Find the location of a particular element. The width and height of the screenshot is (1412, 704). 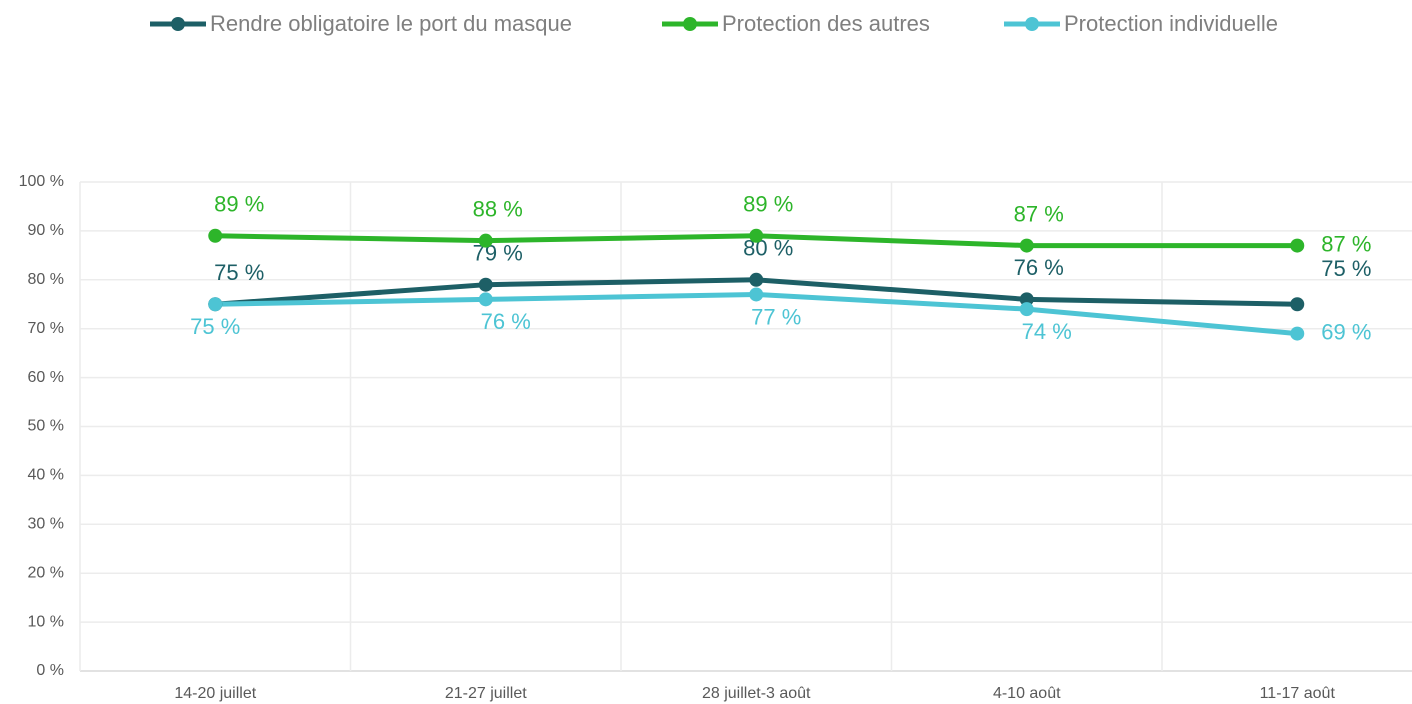

legend-label: Protection des autres is located at coordinates (826, 23).